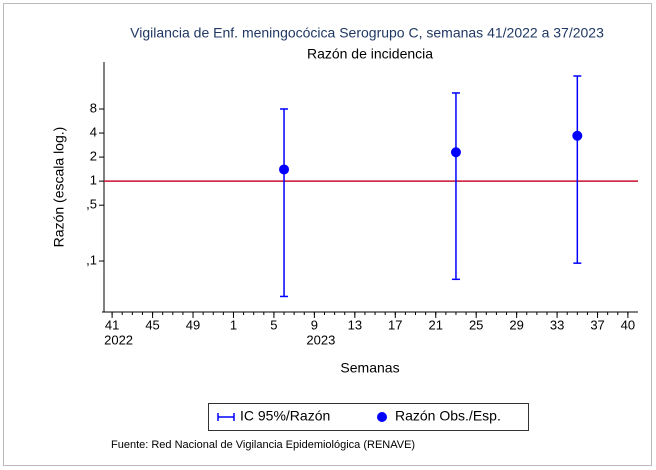 Image resolution: width=656 pixels, height=470 pixels. Describe the element at coordinates (557, 324) in the screenshot. I see `x-tick-label: 33` at that location.